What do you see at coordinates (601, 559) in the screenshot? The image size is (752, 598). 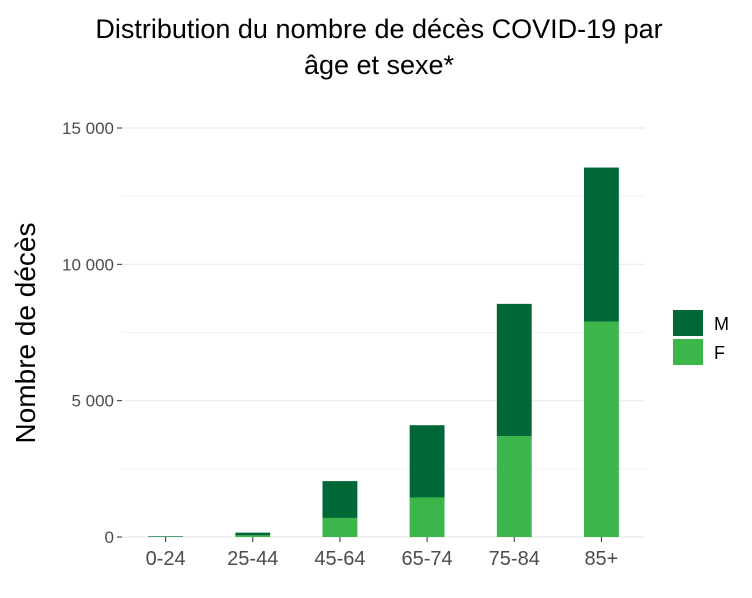 I see `x-tick-label: 85+` at bounding box center [601, 559].